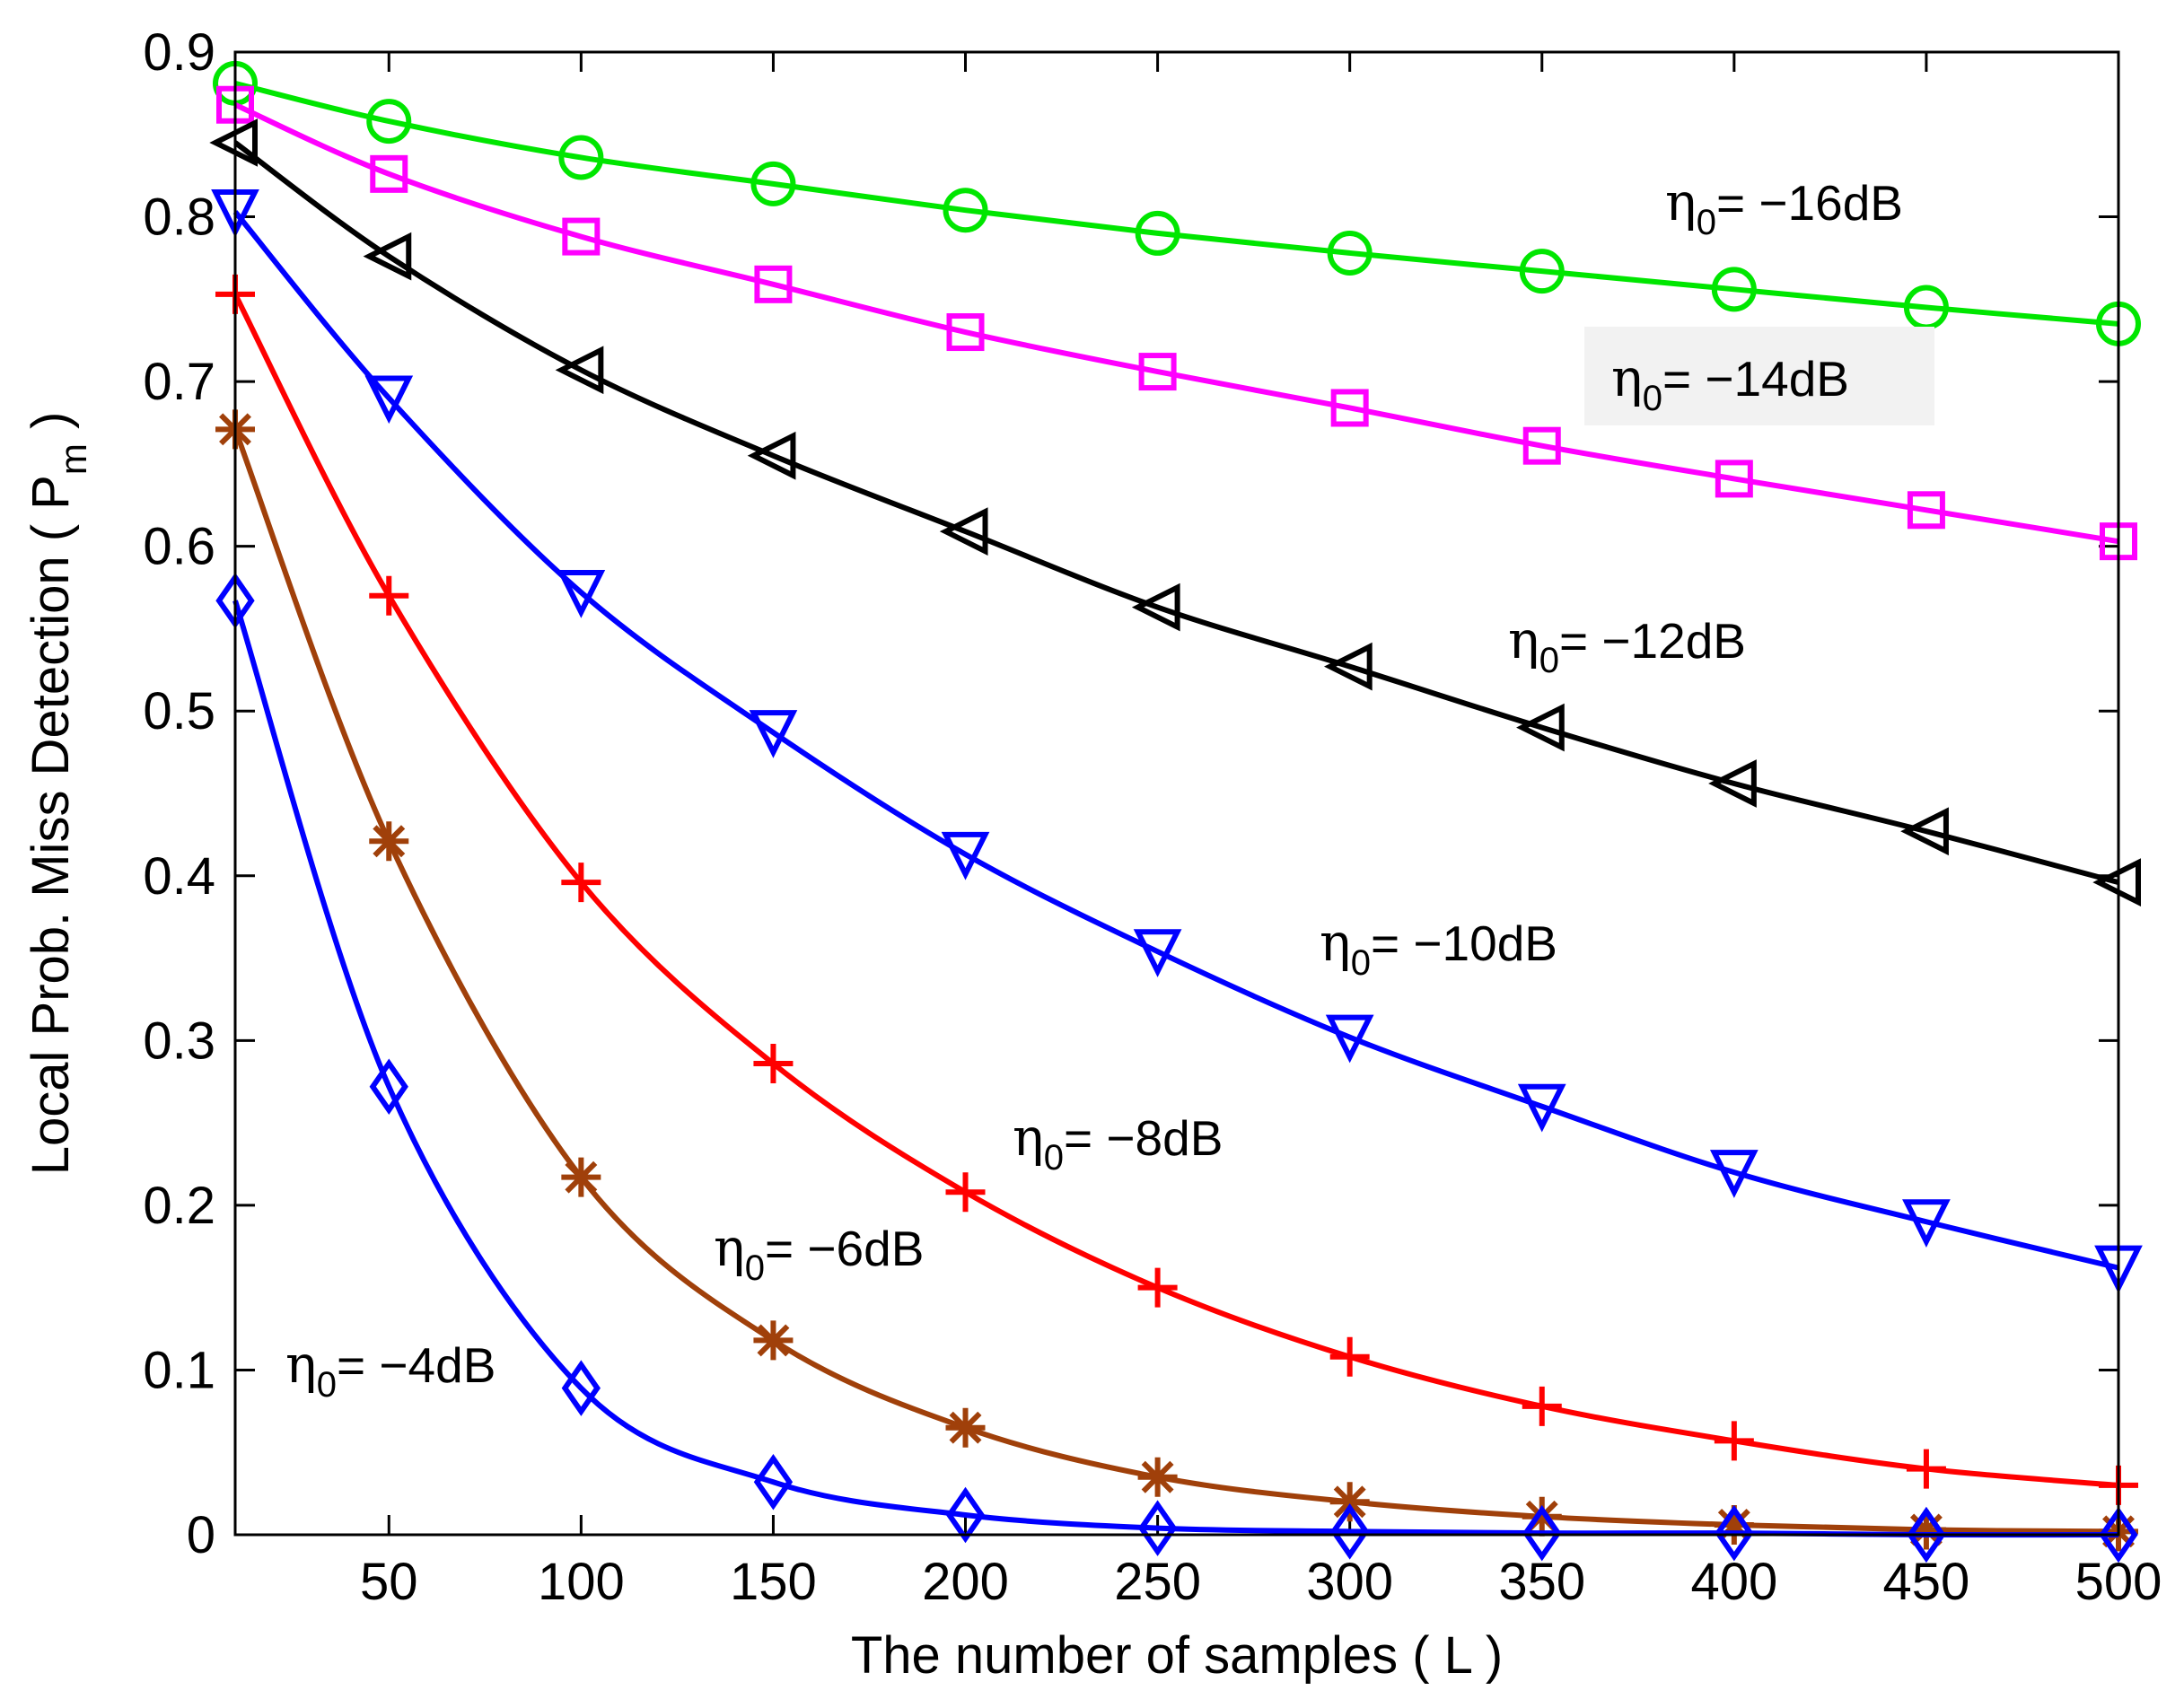 The width and height of the screenshot is (2184, 1699). I want to click on y-tick-label: 0.2, so click(179, 1206).